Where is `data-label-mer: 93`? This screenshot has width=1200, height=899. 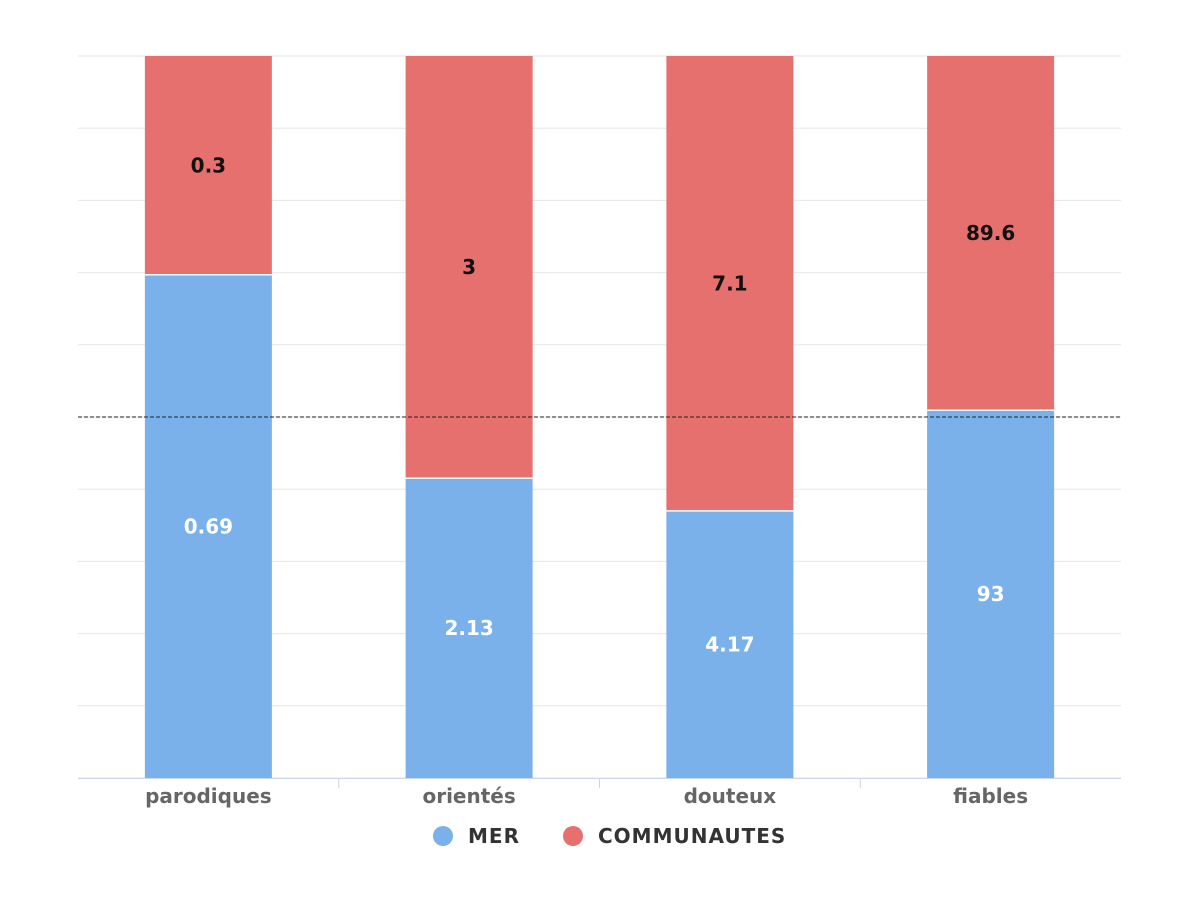 data-label-mer: 93 is located at coordinates (991, 594).